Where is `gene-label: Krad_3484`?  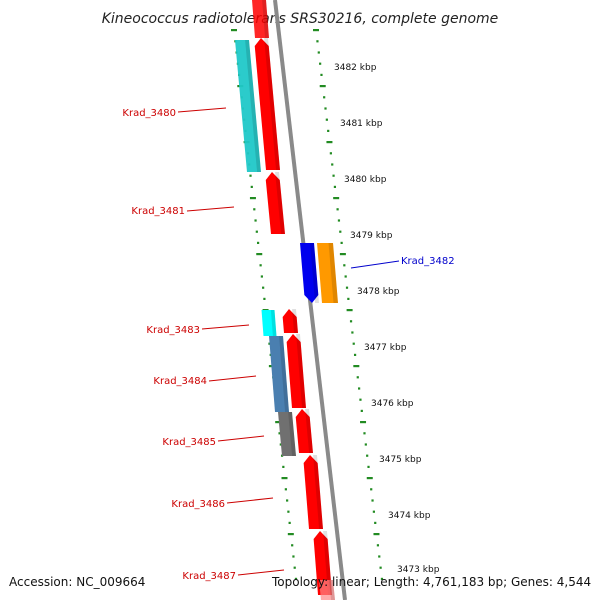 gene-label: Krad_3484 is located at coordinates (180, 381).